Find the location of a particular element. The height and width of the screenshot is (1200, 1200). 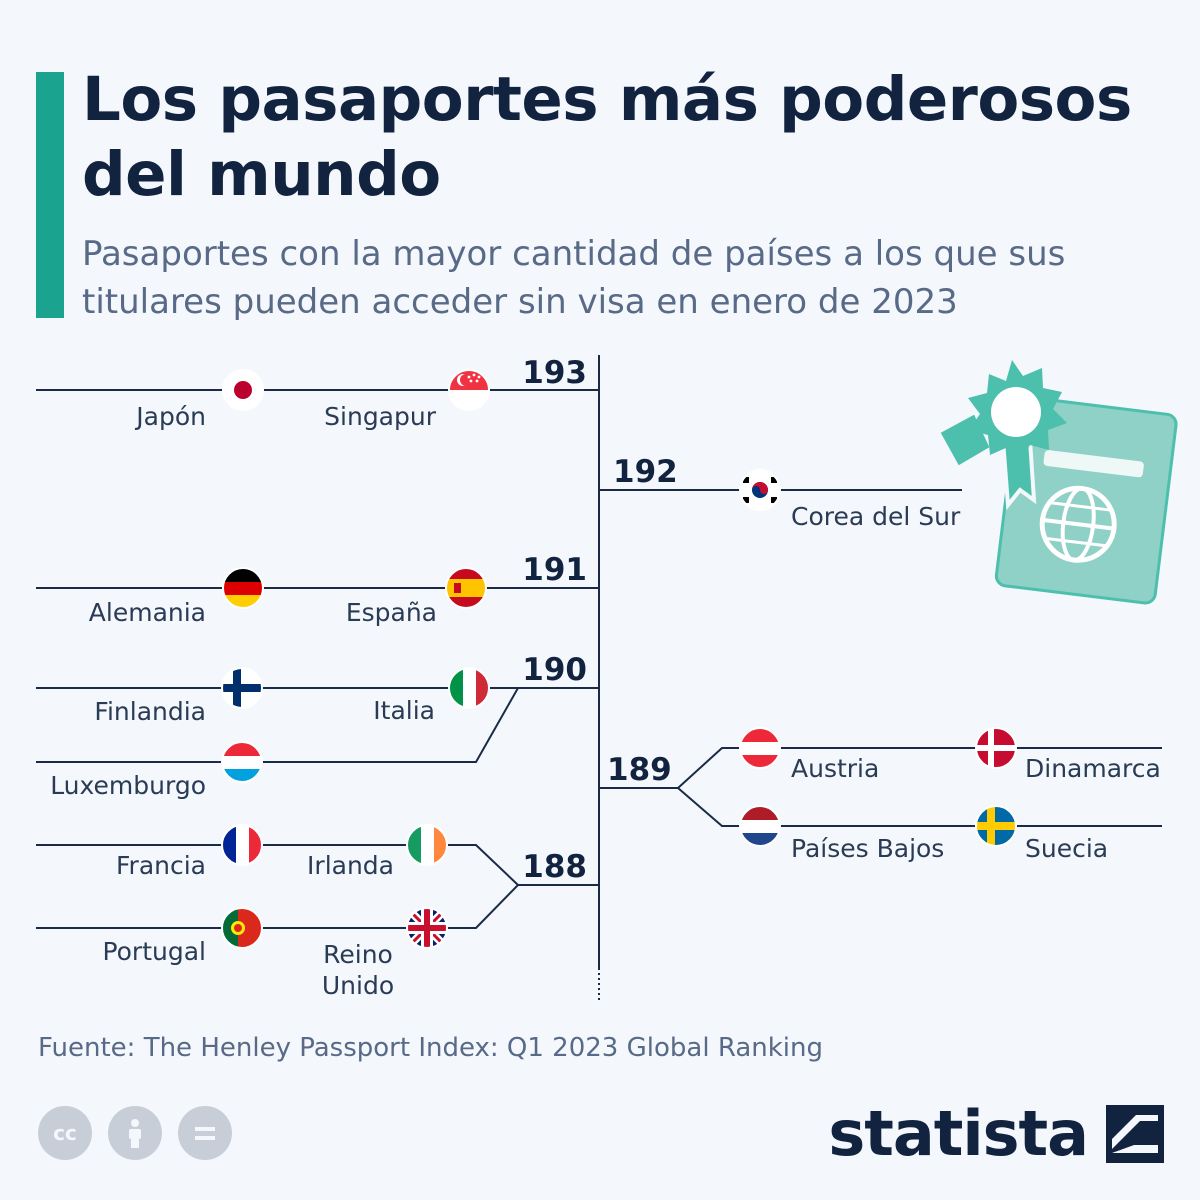

page-title: Los pasaportes más poderosos del mundo is located at coordinates (607, 137).